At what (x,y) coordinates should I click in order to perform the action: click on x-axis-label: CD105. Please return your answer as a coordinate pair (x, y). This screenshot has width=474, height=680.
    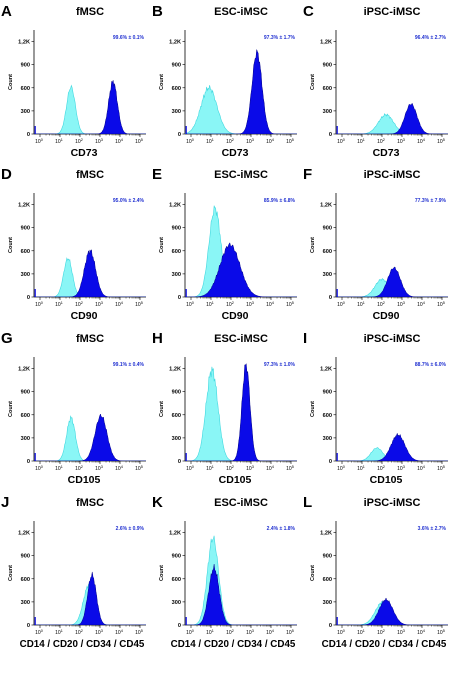
    Looking at the image, I should click on (235, 480).